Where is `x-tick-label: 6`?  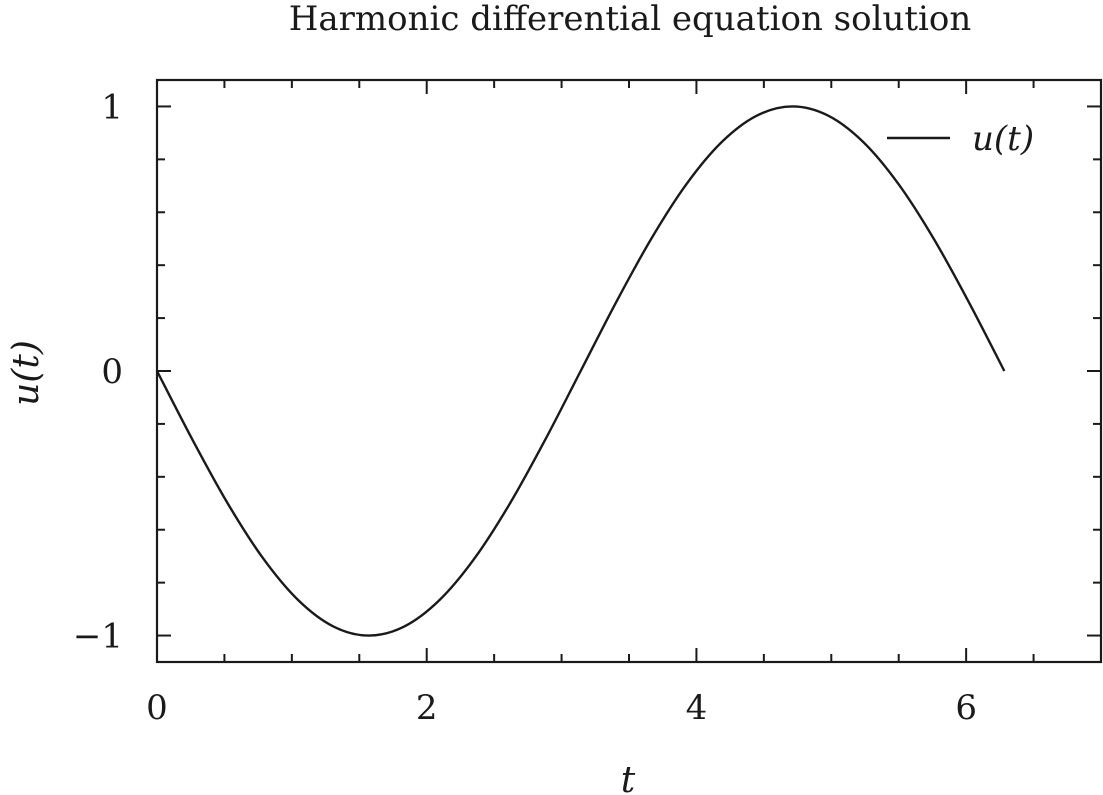 x-tick-label: 6 is located at coordinates (966, 708).